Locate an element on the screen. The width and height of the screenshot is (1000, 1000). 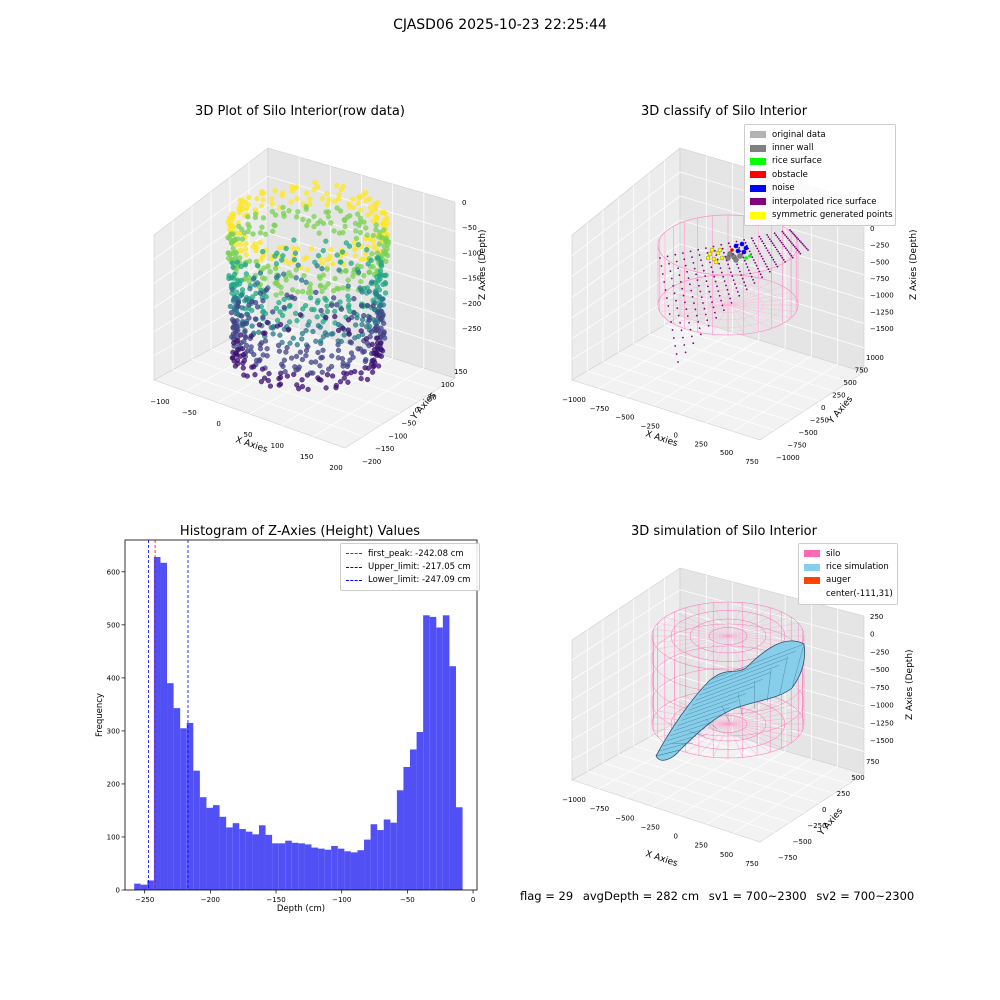
legend-entry: symmetric generated points is located at coordinates (821, 214).